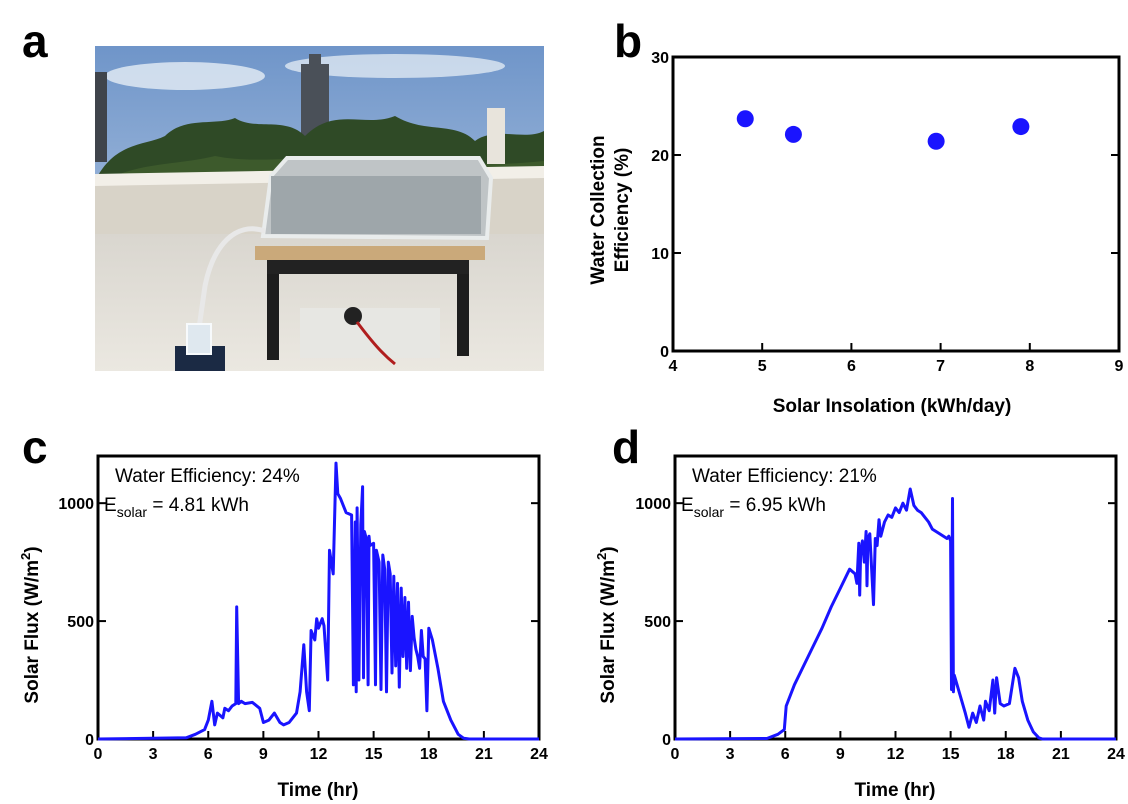 The image size is (1128, 804). What do you see at coordinates (660, 58) in the screenshot?
I see `y-tick-label: 30` at bounding box center [660, 58].